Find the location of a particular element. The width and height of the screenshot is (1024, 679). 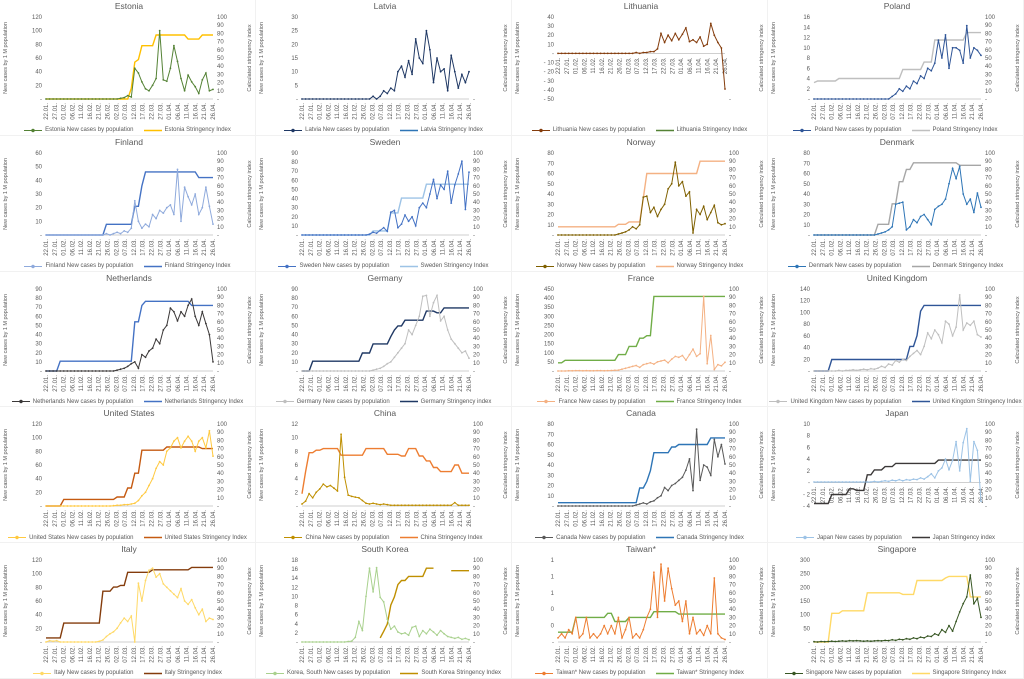

left-axis-tick: 80 is located at coordinates (294, 163).